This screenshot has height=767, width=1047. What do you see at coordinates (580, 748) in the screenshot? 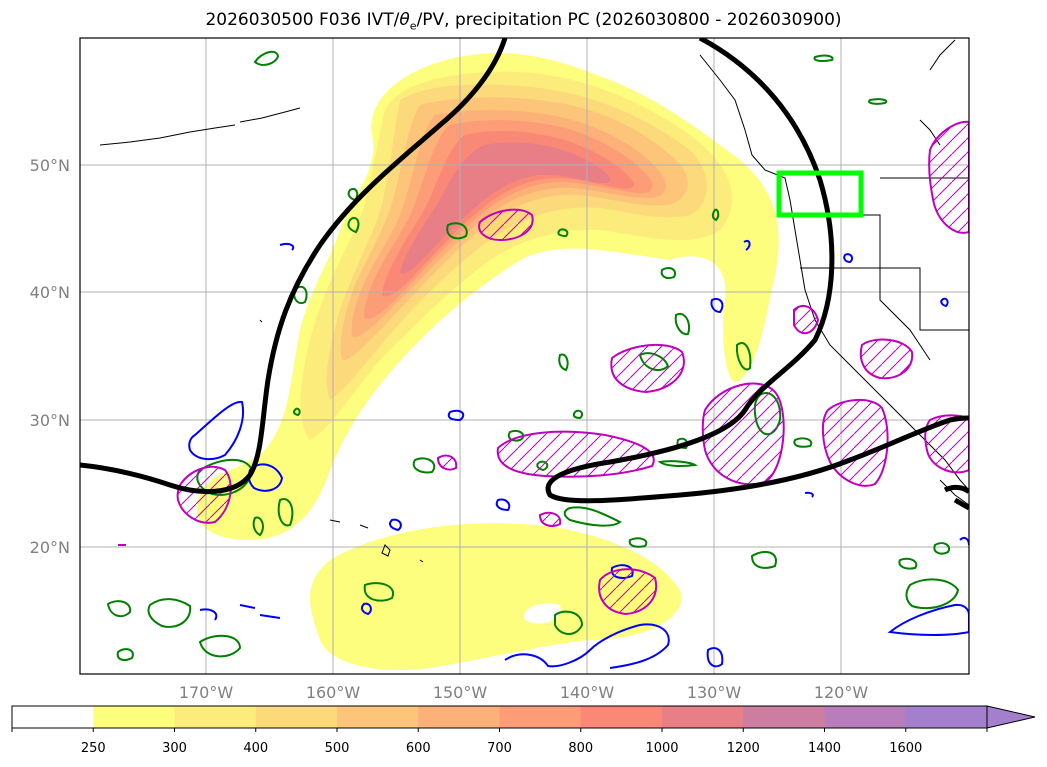
I see `colorbar-tick-label: 800` at bounding box center [580, 748].